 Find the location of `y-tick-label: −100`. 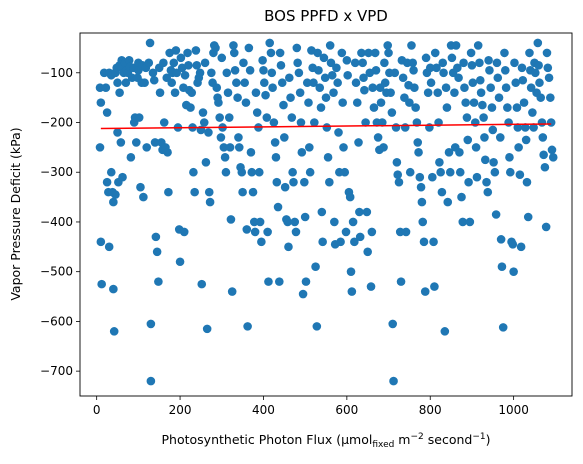

y-tick-label: −100 is located at coordinates (56, 73).